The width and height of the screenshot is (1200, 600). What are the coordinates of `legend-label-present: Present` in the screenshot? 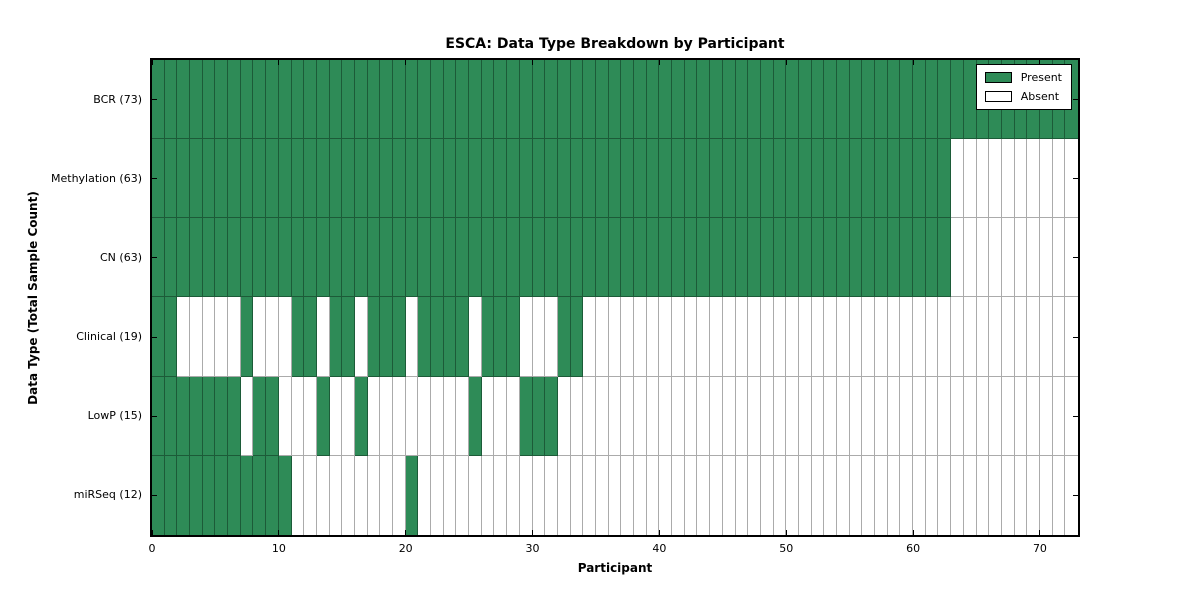 It's located at (1041, 77).